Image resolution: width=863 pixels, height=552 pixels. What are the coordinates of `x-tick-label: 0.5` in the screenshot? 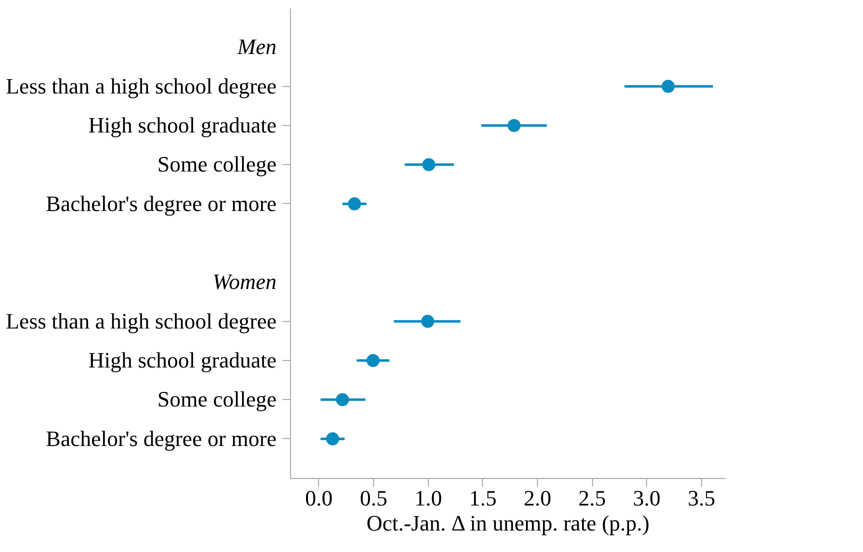 It's located at (374, 498).